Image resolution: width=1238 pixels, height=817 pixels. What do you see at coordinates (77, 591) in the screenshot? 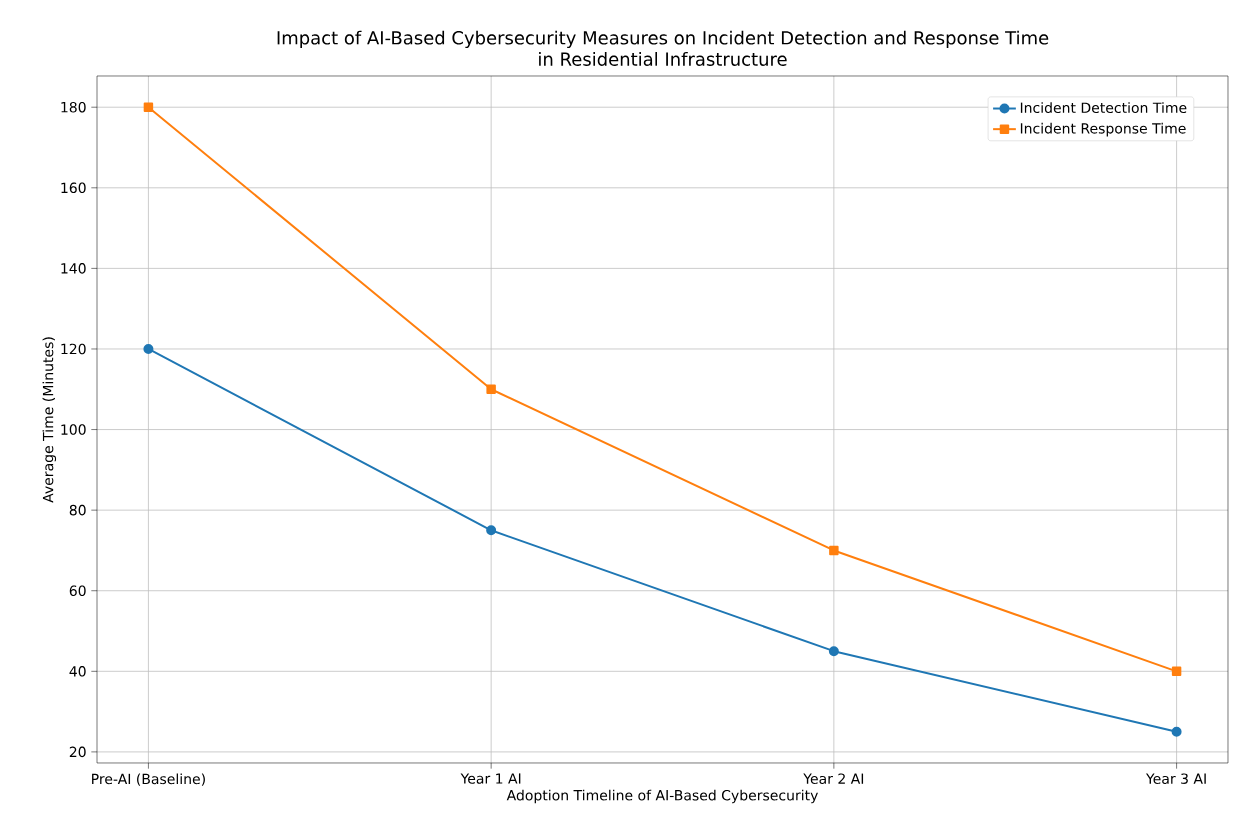
I see `y-tick-label: 60` at bounding box center [77, 591].